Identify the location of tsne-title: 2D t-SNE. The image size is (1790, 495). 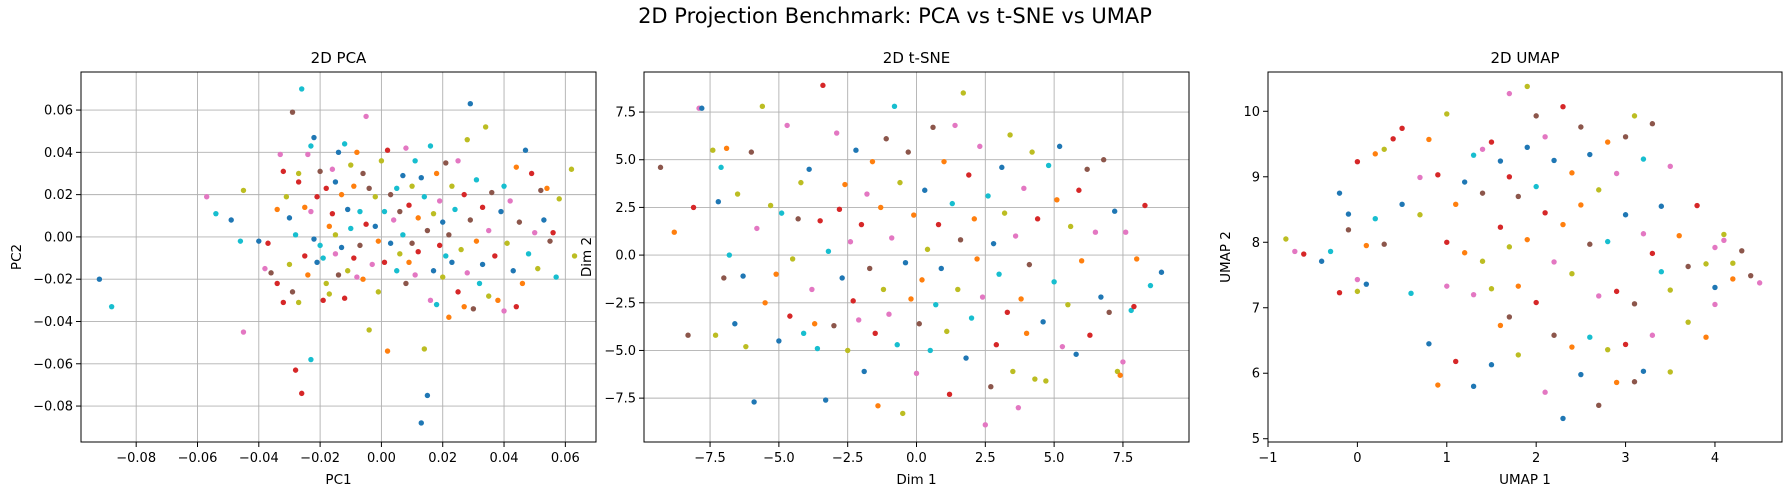
(916, 58).